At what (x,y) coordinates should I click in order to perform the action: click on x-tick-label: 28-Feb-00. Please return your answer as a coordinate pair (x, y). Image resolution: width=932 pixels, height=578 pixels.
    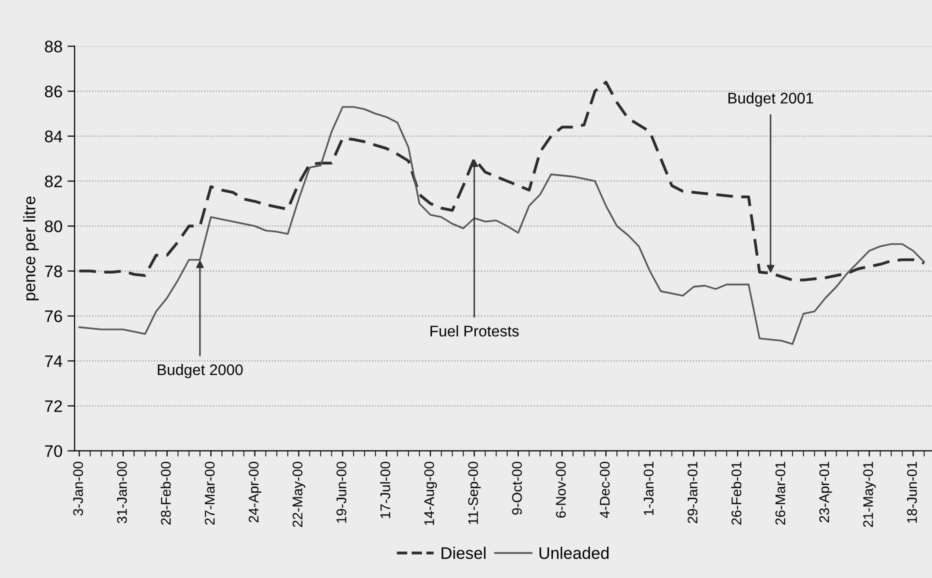
    Looking at the image, I should click on (165, 493).